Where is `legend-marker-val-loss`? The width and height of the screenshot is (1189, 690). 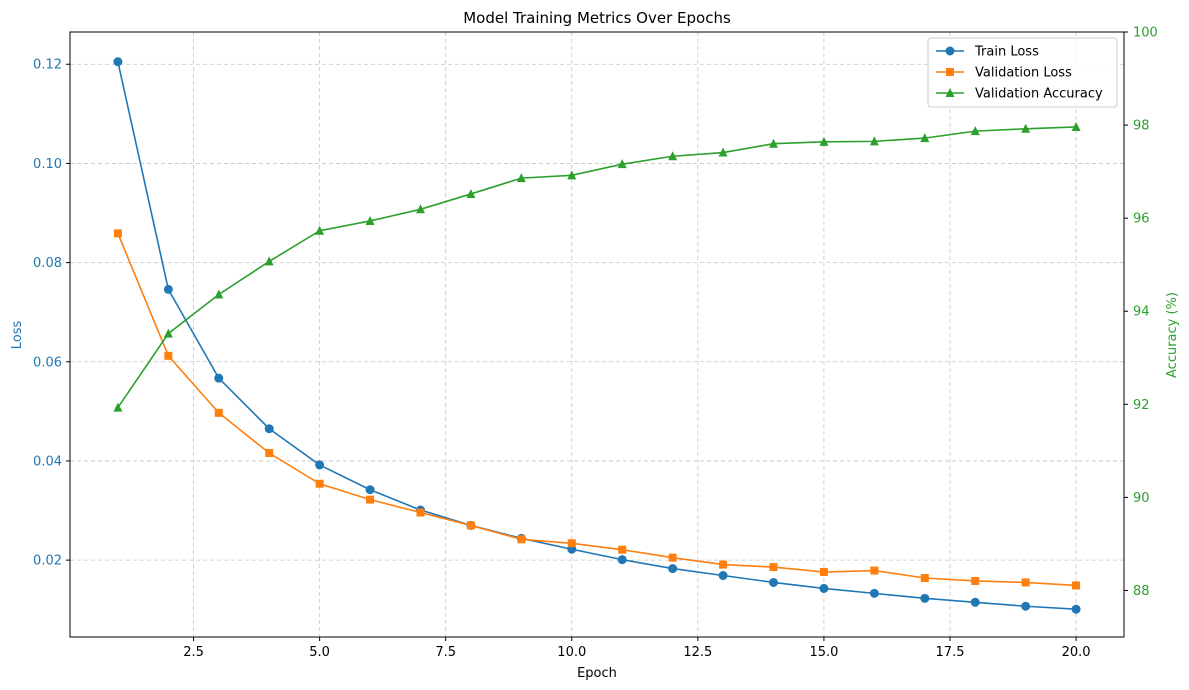 legend-marker-val-loss is located at coordinates (950, 72).